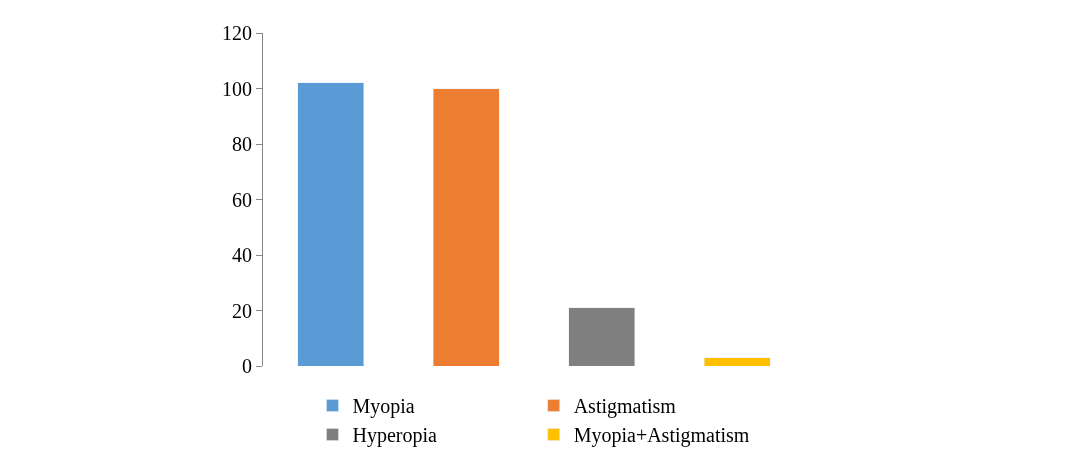  What do you see at coordinates (237, 88) in the screenshot?
I see `y-tick-label: 100` at bounding box center [237, 88].